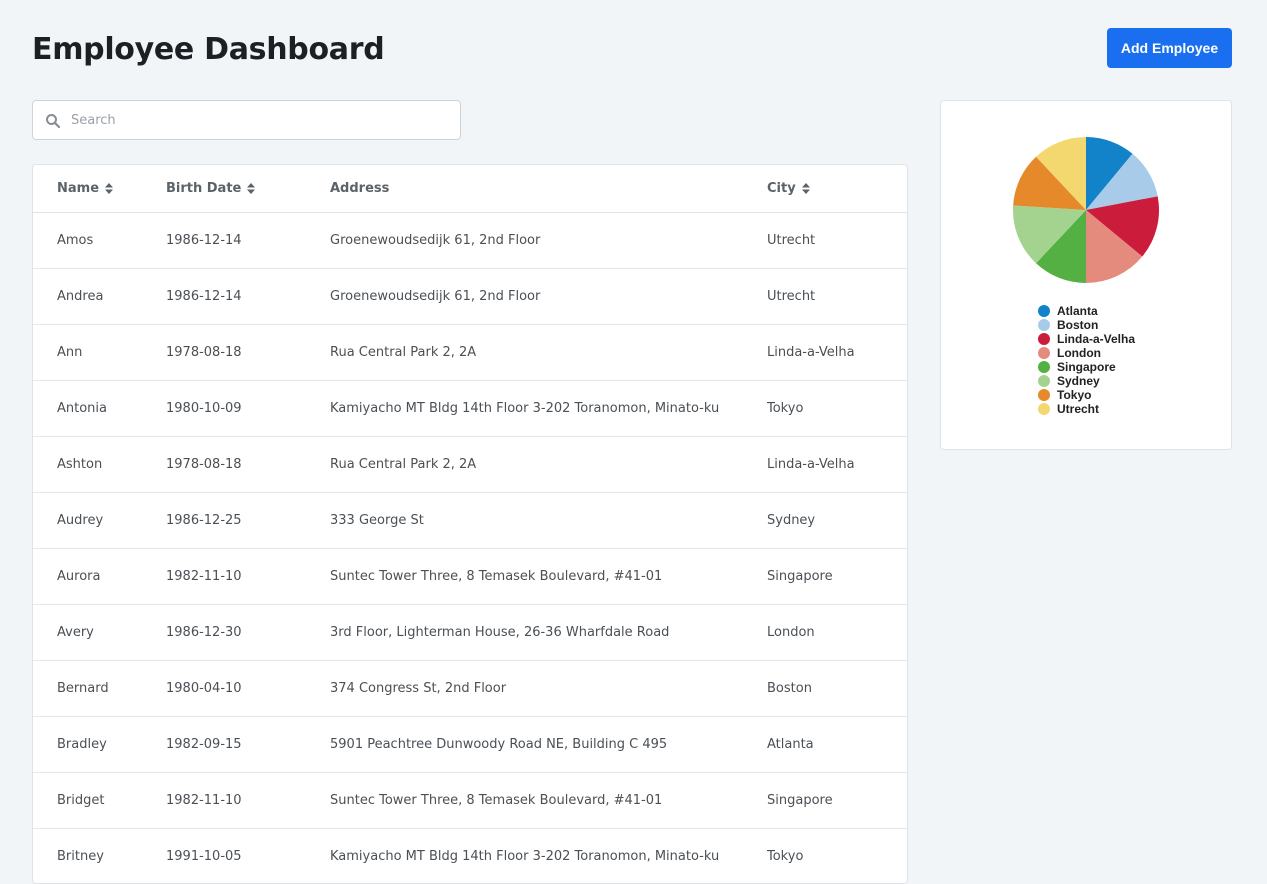 This screenshot has height=884, width=1267. I want to click on column-header-label: City, so click(781, 188).